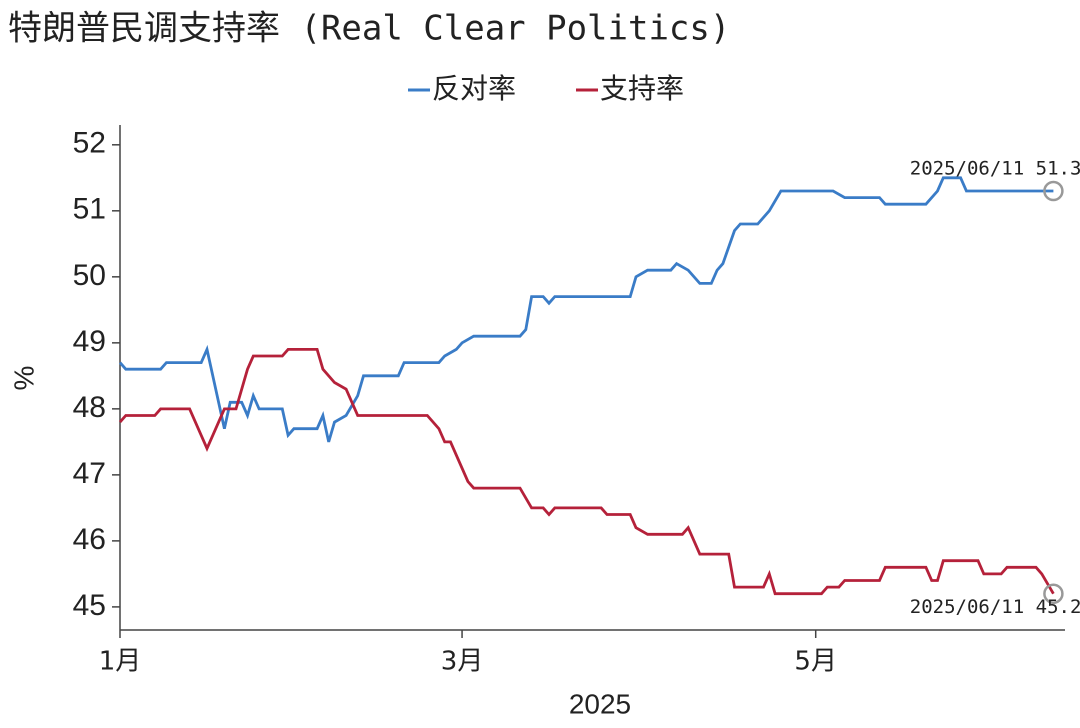 This screenshot has height=728, width=1080. What do you see at coordinates (23, 378) in the screenshot?
I see `y-axis-label: %` at bounding box center [23, 378].